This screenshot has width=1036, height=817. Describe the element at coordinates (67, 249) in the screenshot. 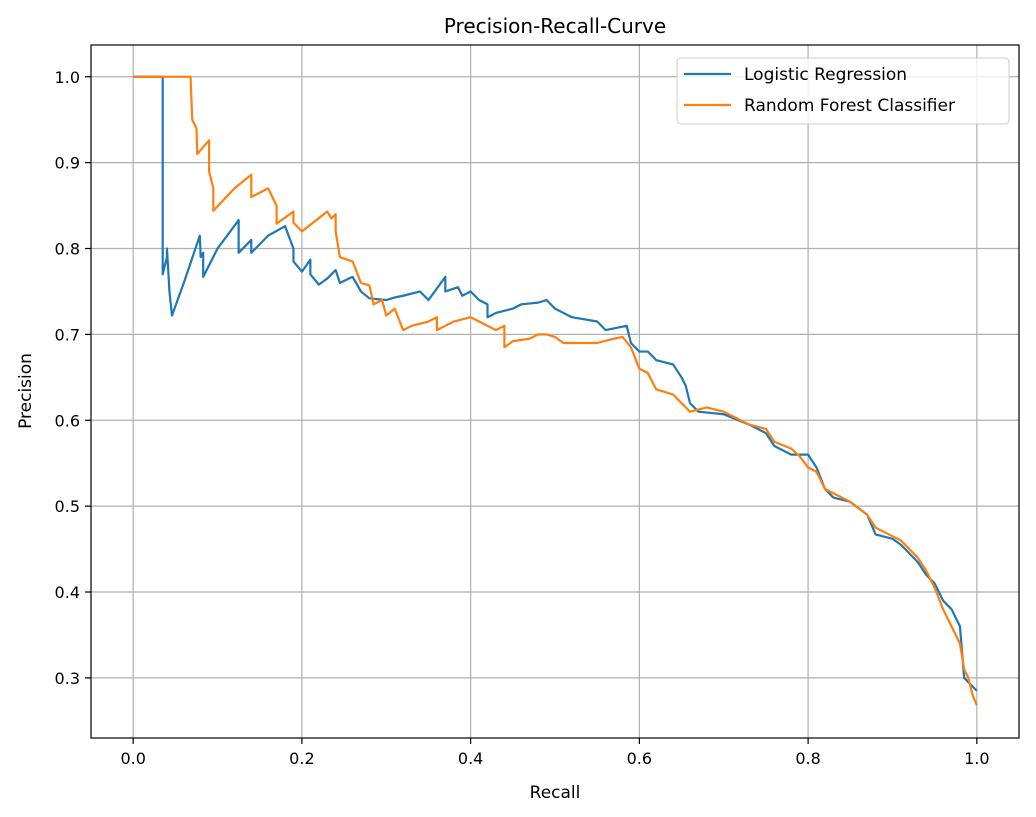

I see `y-tick-label-0-8: 0.8` at that location.